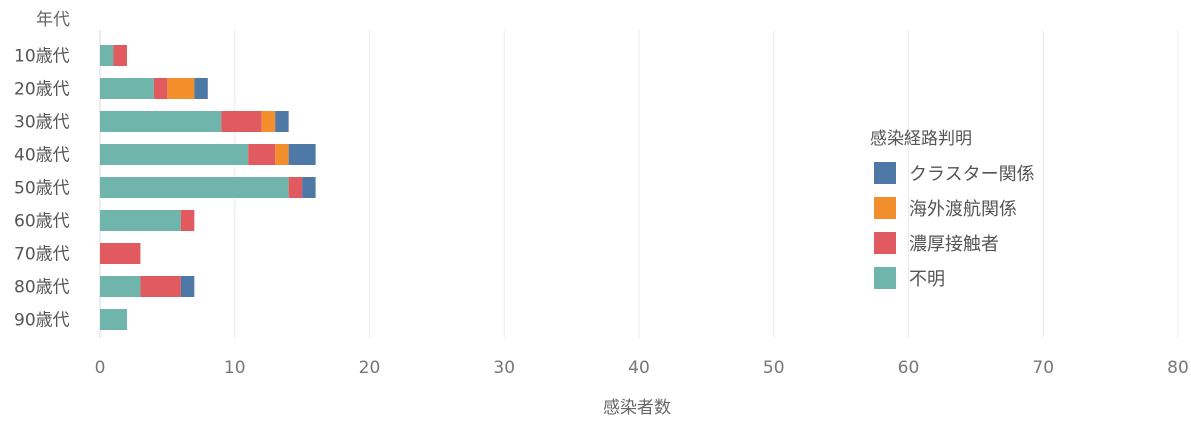 The width and height of the screenshot is (1191, 421). I want to click on x-tick-labels: 0 10 20 30 40 50 60 70 80, so click(642, 368).